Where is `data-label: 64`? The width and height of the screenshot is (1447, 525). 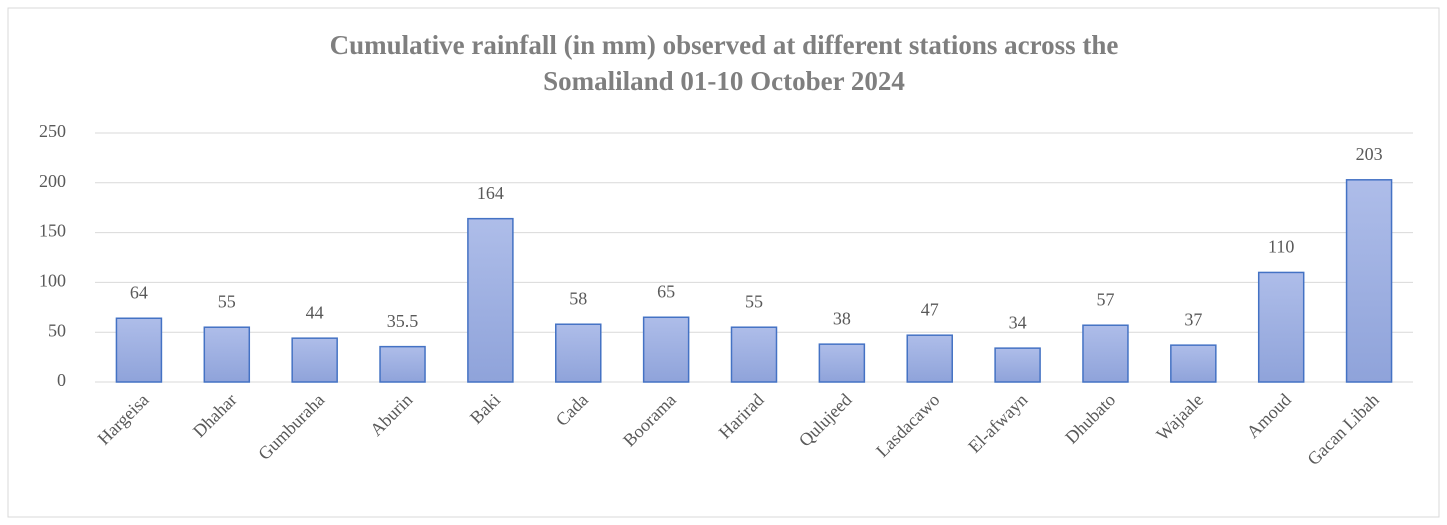 data-label: 64 is located at coordinates (139, 292).